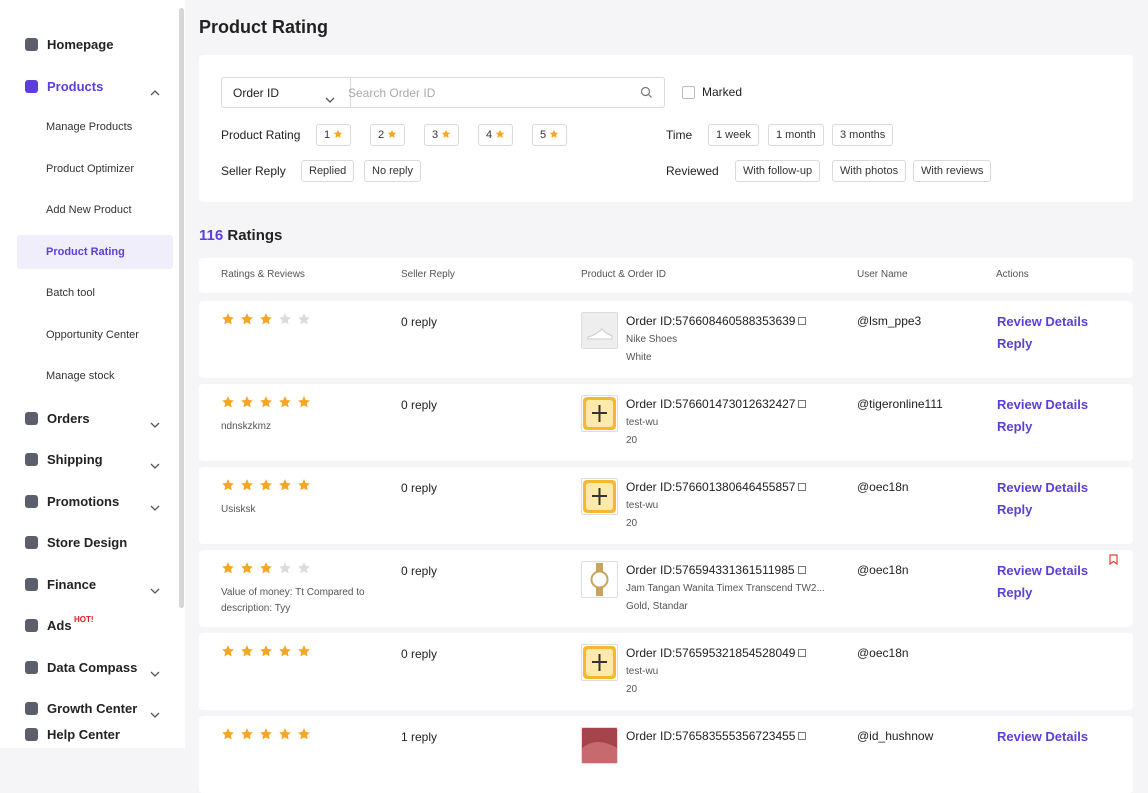 The width and height of the screenshot is (1148, 793). I want to click on chip-label: 5, so click(543, 135).